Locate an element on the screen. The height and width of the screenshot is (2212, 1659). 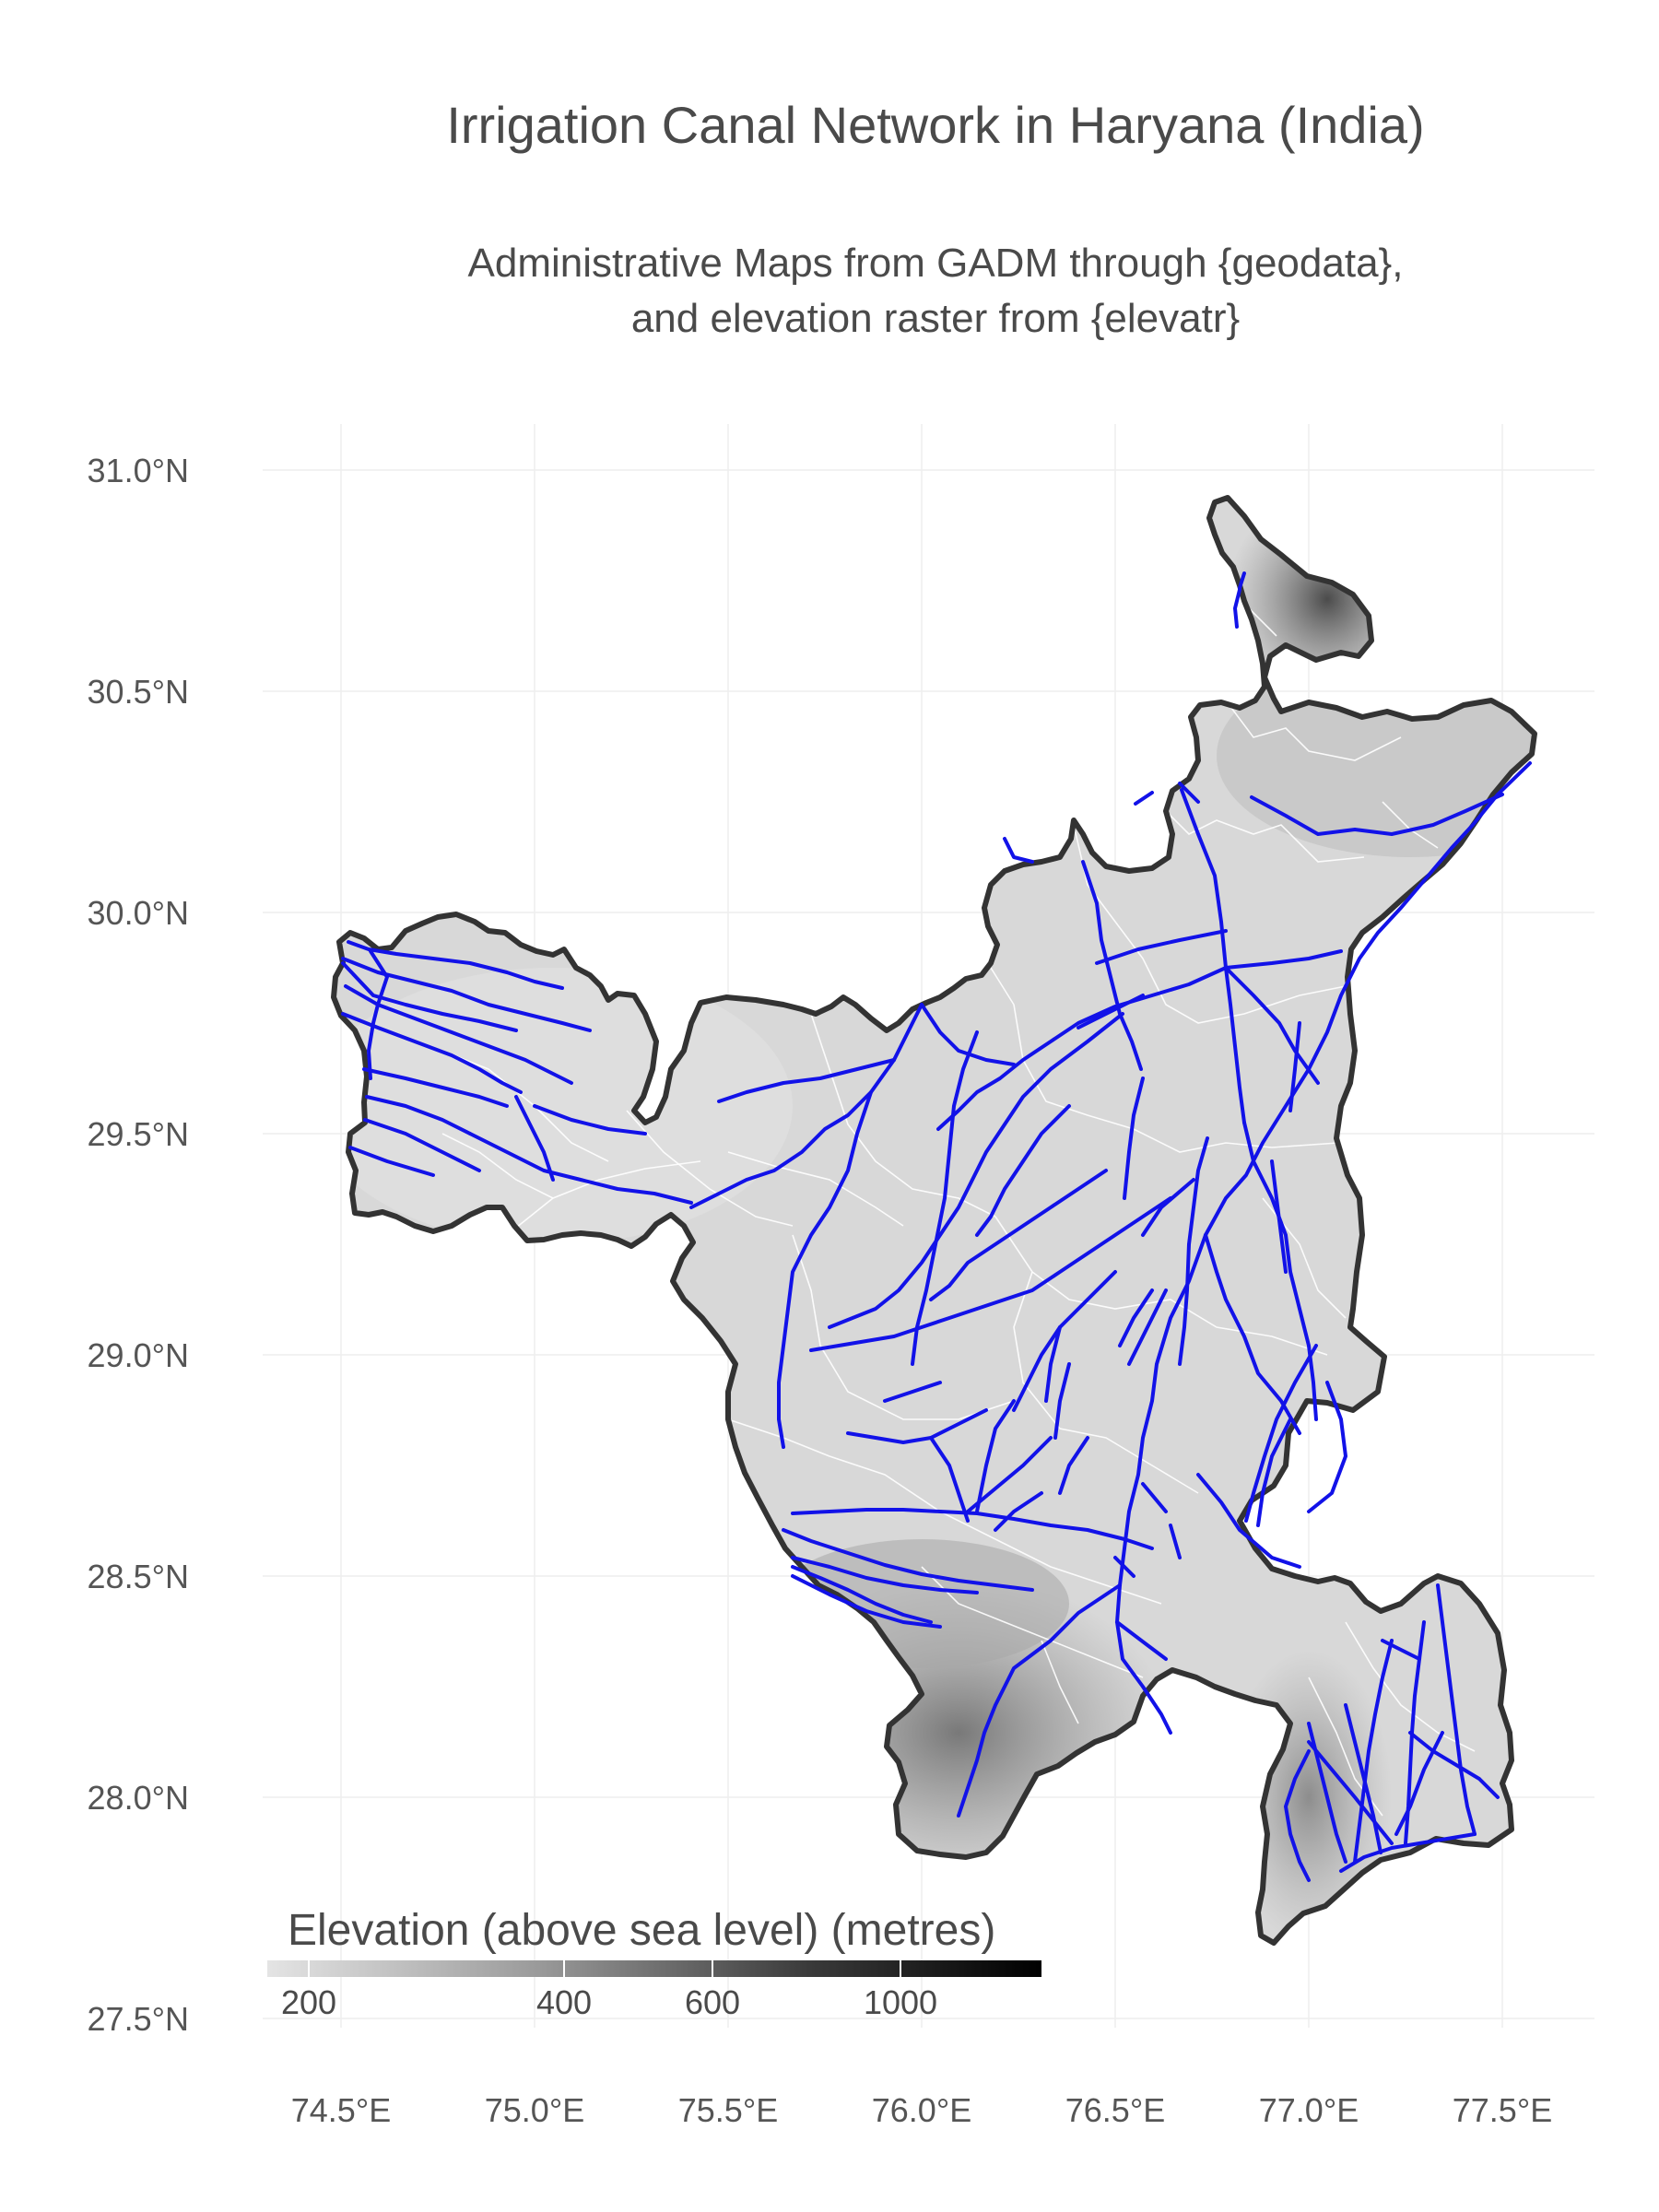
lon-label-76-0: 76.0°E is located at coordinates (921, 2110).